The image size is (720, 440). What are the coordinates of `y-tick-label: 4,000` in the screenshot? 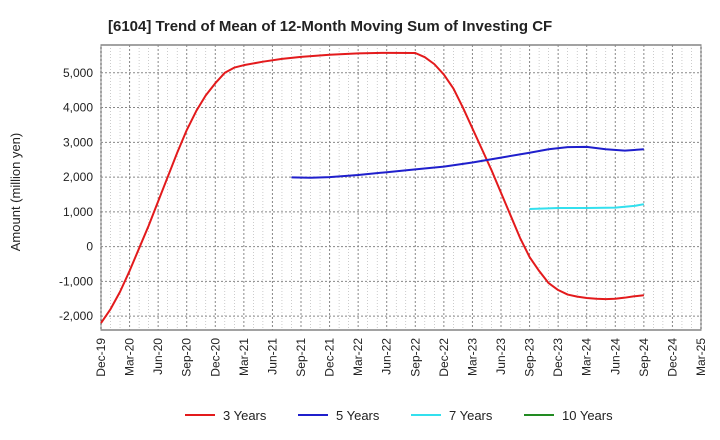 It's located at (78, 108).